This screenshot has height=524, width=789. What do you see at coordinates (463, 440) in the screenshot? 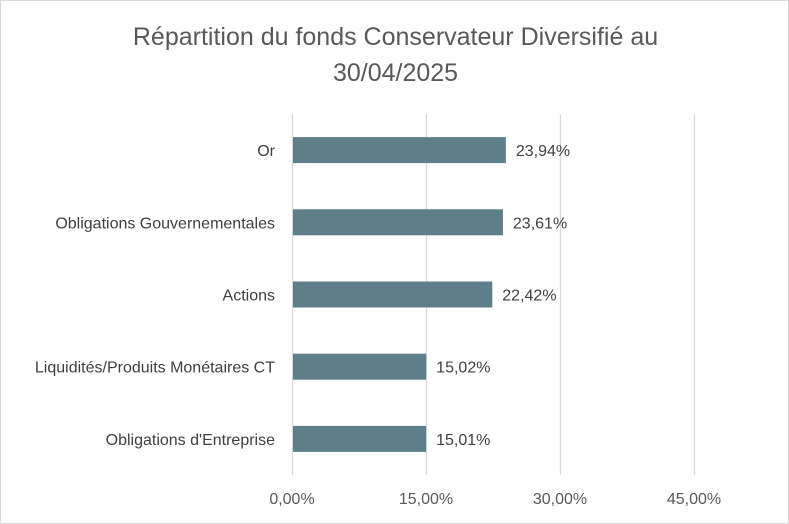
I see `data-label-4: 15,01%` at bounding box center [463, 440].